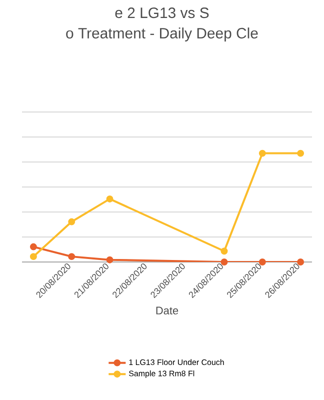 The width and height of the screenshot is (324, 400). I want to click on chart-title: e 2 LG13 vs S, so click(162, 13).